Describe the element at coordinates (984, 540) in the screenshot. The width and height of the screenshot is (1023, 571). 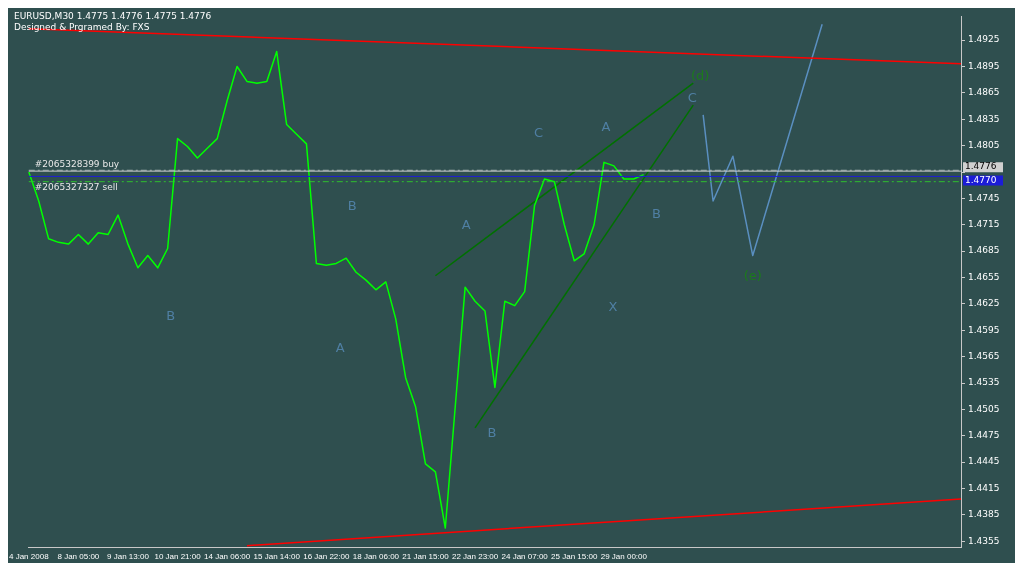
I see `y-tick-label: 1.4355` at that location.